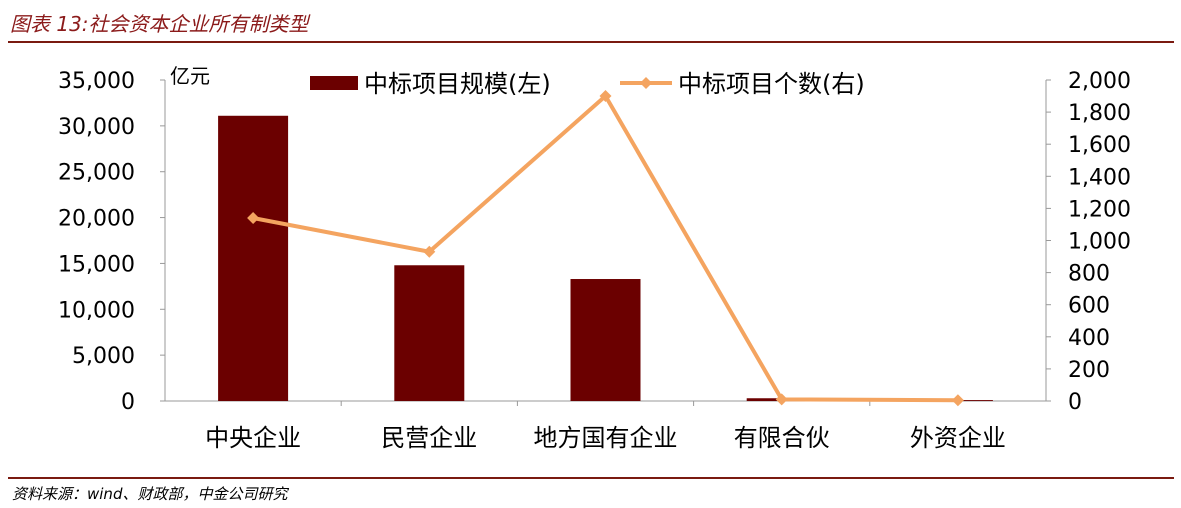  Describe the element at coordinates (1099, 209) in the screenshot. I see `right-tick-label: 1,200` at that location.